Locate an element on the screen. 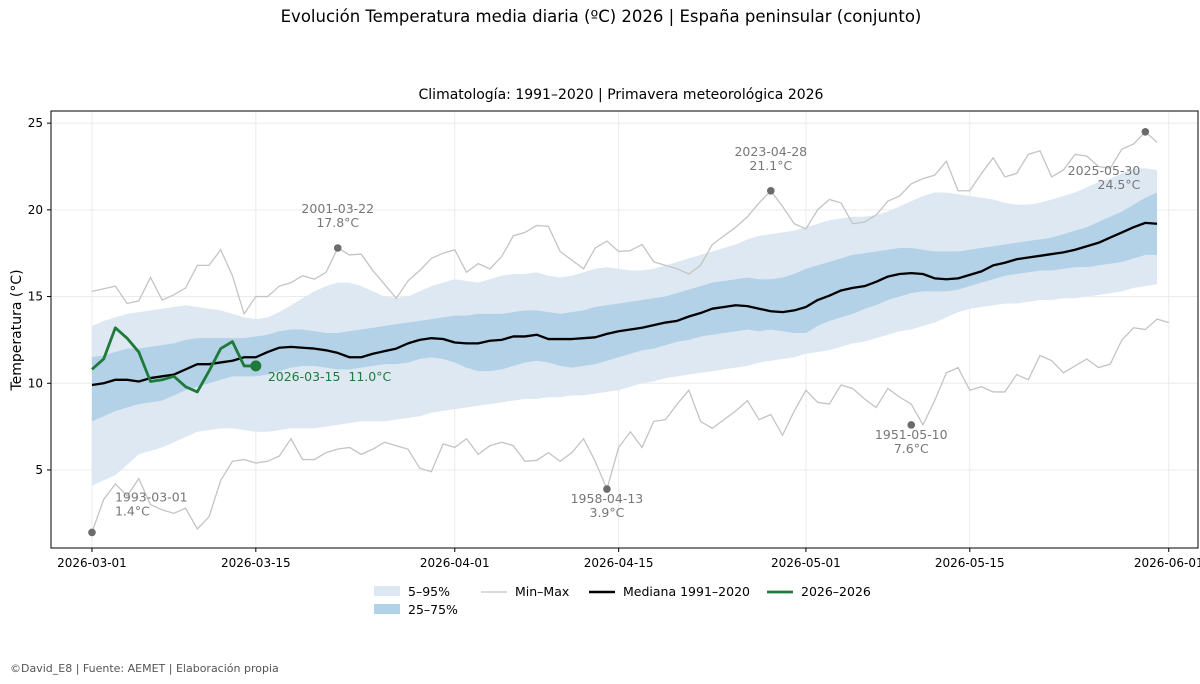  x-tick-label: 2026-06-01 is located at coordinates (1167, 563).